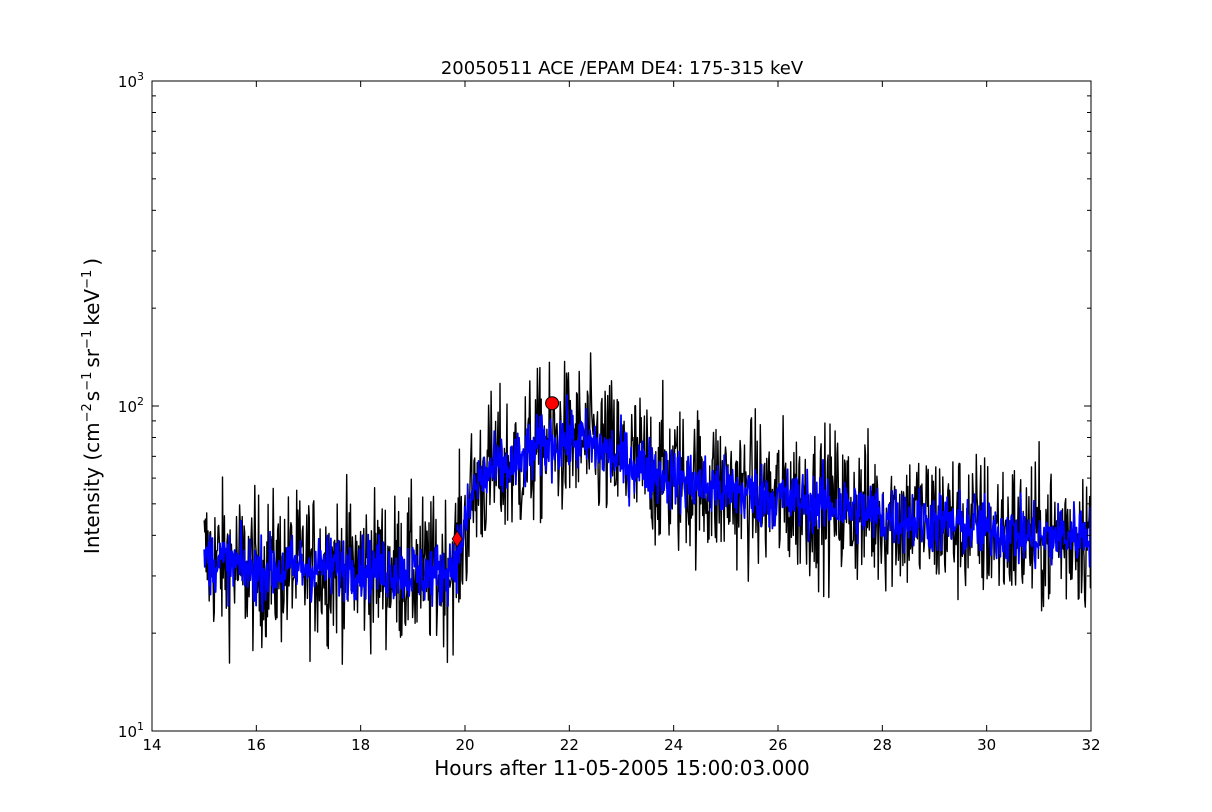 This screenshot has width=1212, height=812. What do you see at coordinates (256, 745) in the screenshot?
I see `x-tick-label: 16` at bounding box center [256, 745].